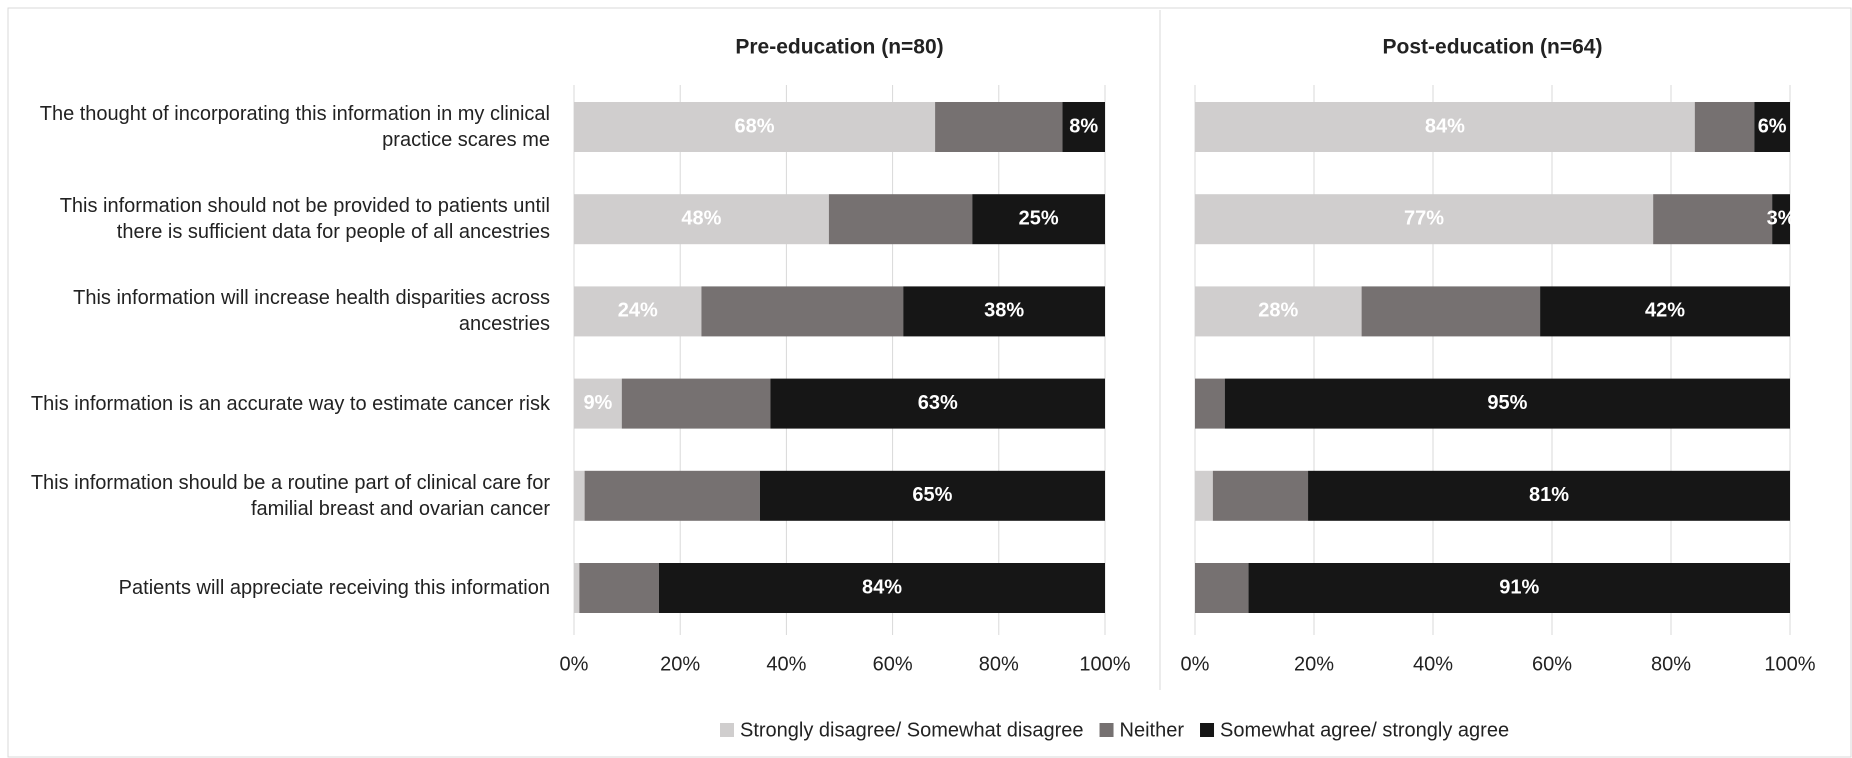 The height and width of the screenshot is (758, 1852). Describe the element at coordinates (1152, 730) in the screenshot. I see `legend-label: Neither` at that location.